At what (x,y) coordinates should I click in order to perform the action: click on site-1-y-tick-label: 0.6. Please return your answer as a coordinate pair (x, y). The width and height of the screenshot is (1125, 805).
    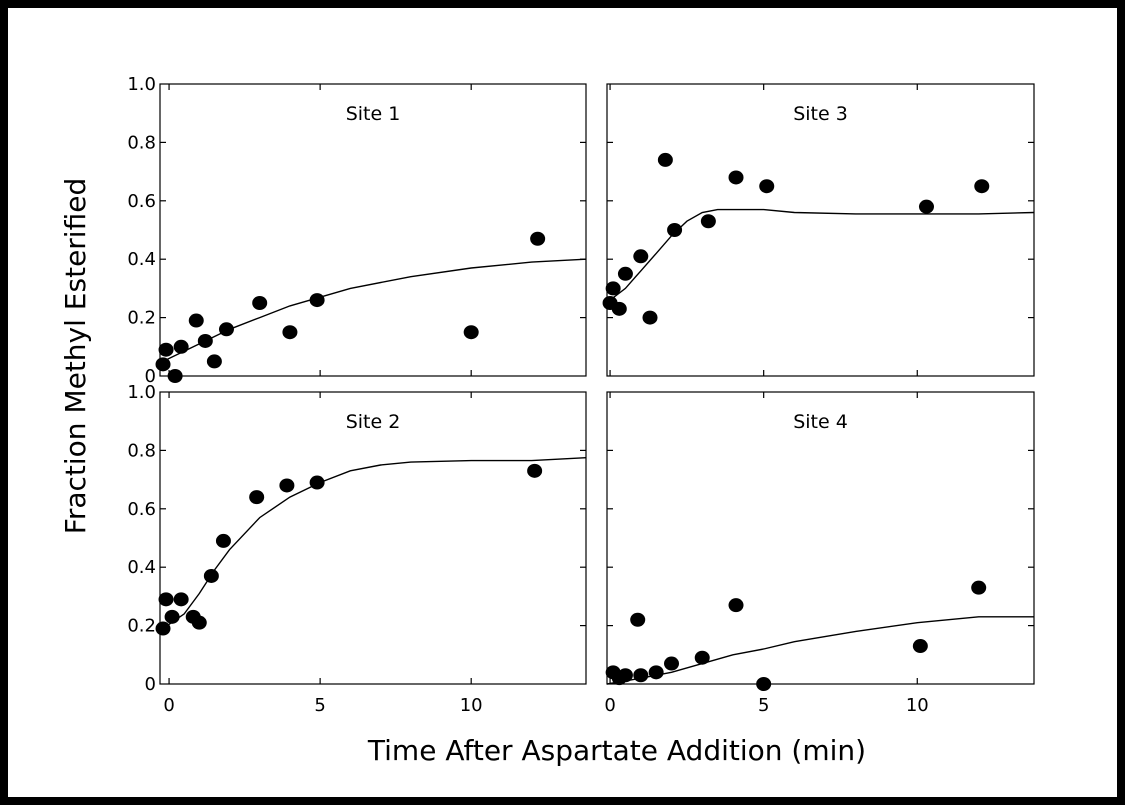
    Looking at the image, I should click on (141, 201).